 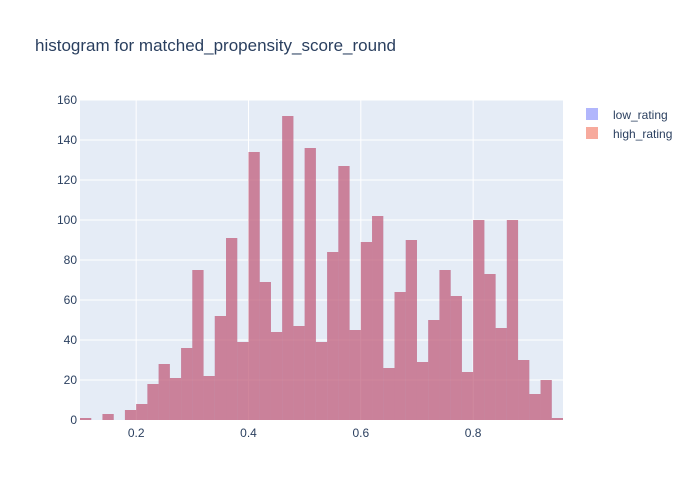 What do you see at coordinates (360, 433) in the screenshot?
I see `x-tick-label: 0.6` at bounding box center [360, 433].